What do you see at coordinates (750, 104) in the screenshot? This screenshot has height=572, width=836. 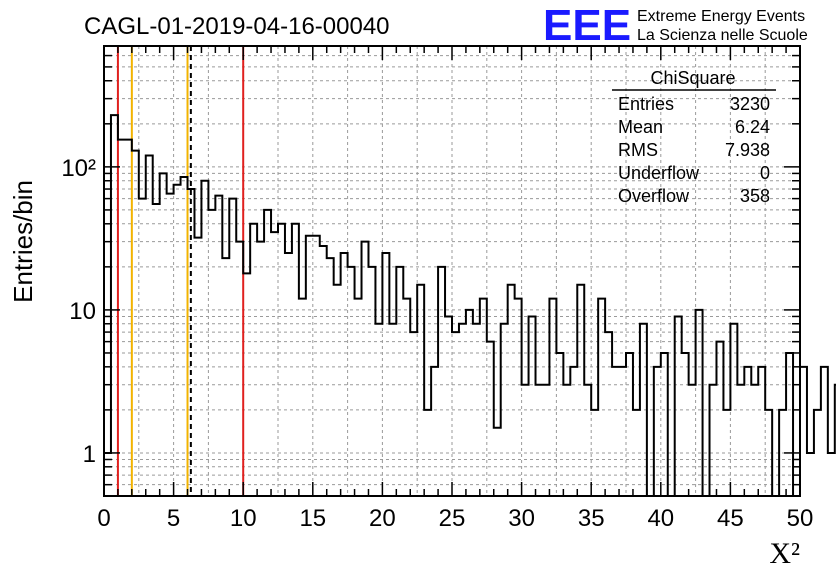 I see `stats-value: 3230` at bounding box center [750, 104].